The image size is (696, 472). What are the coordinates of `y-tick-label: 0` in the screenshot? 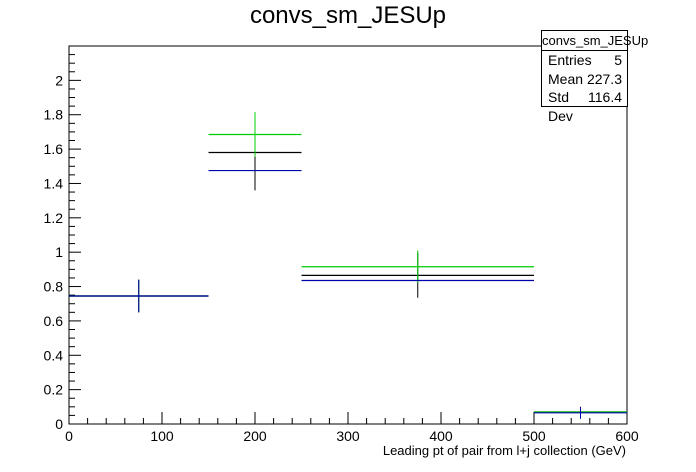 It's located at (59, 424).